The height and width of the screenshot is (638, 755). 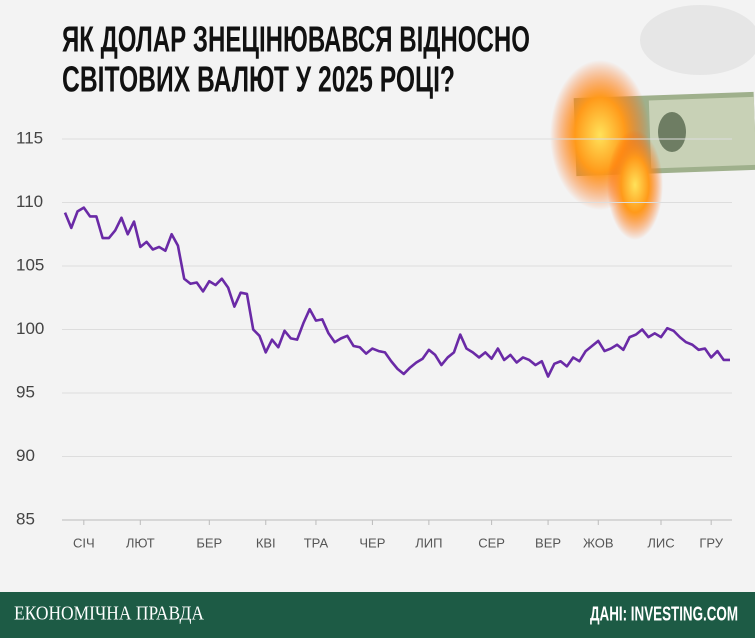 I want to click on x-tick-label: ЧЕР, so click(x=372, y=542).